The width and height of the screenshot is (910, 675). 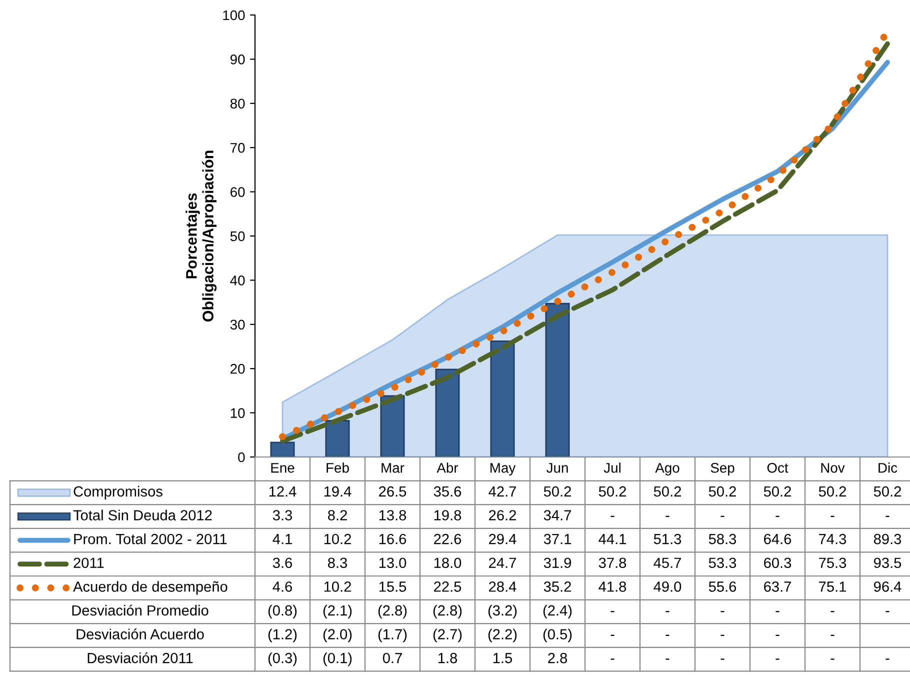 What do you see at coordinates (337, 635) in the screenshot?
I see `text: (2.0)` at bounding box center [337, 635].